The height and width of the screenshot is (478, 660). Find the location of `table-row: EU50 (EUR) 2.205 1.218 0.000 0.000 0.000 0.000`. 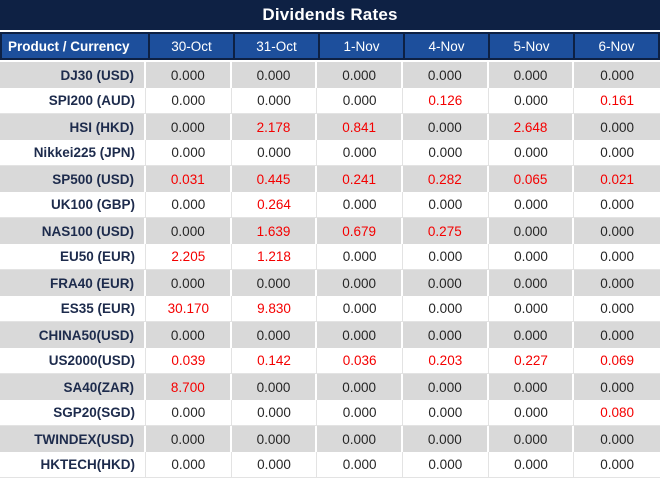

table-row: EU50 (EUR) 2.205 1.218 0.000 0.000 0.000 0.000 is located at coordinates (330, 257).